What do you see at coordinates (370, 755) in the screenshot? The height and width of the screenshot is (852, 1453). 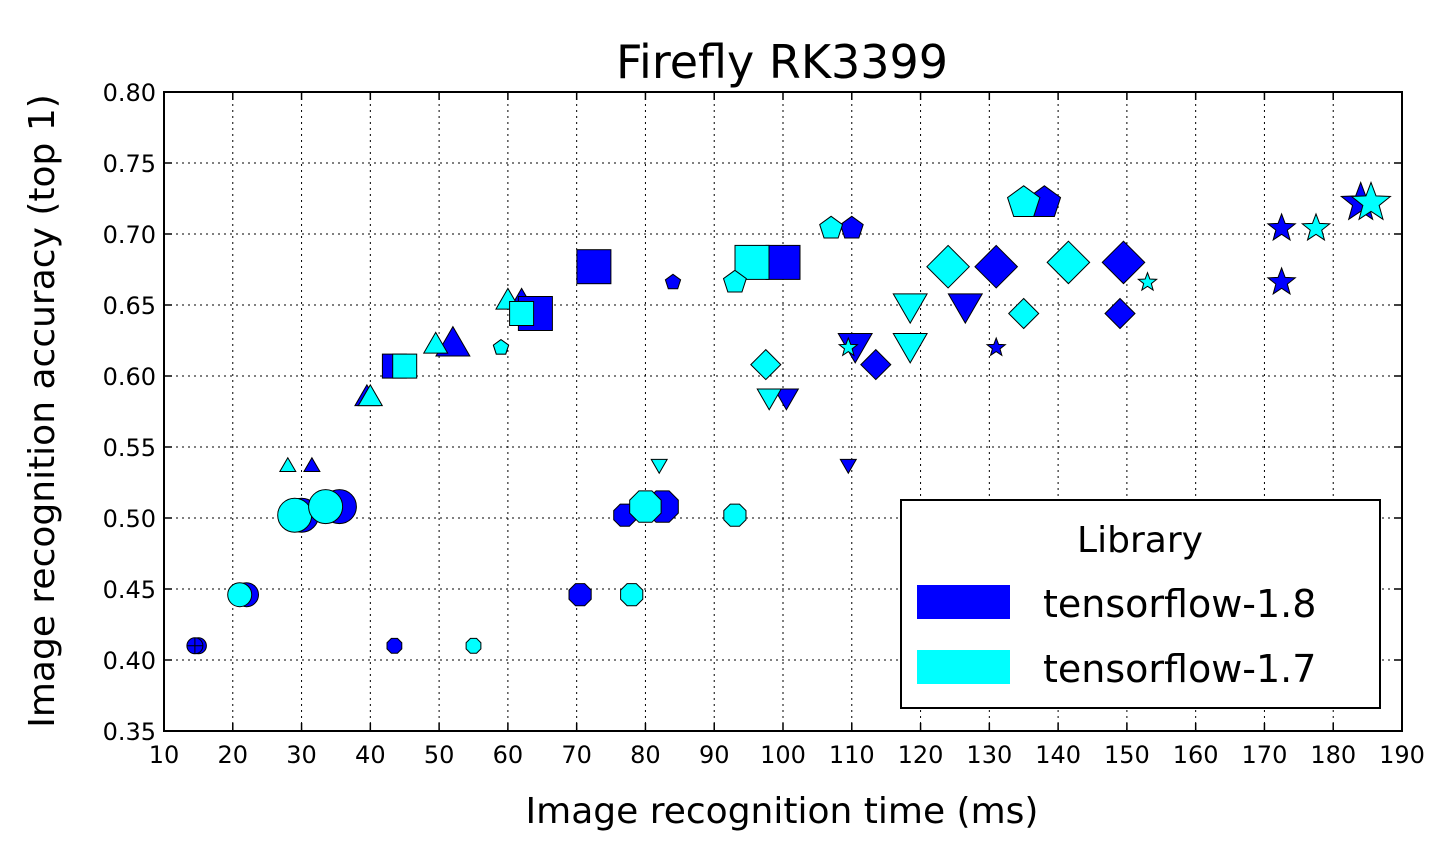 I see `x-tick-label: 40` at bounding box center [370, 755].